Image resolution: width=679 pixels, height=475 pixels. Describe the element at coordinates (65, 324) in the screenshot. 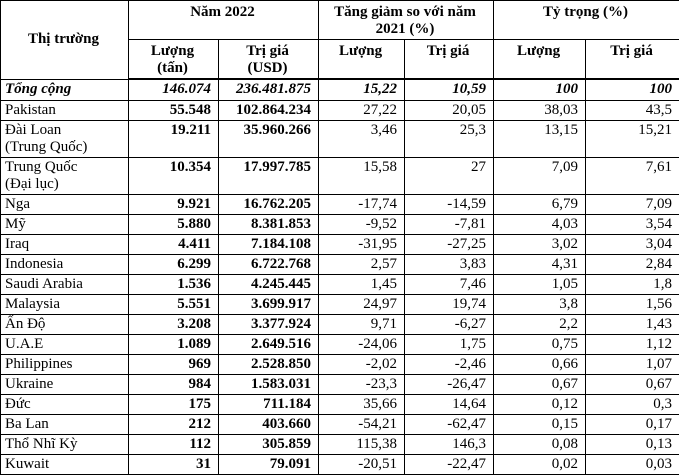

I see `market-cell: Ấn Độ` at that location.